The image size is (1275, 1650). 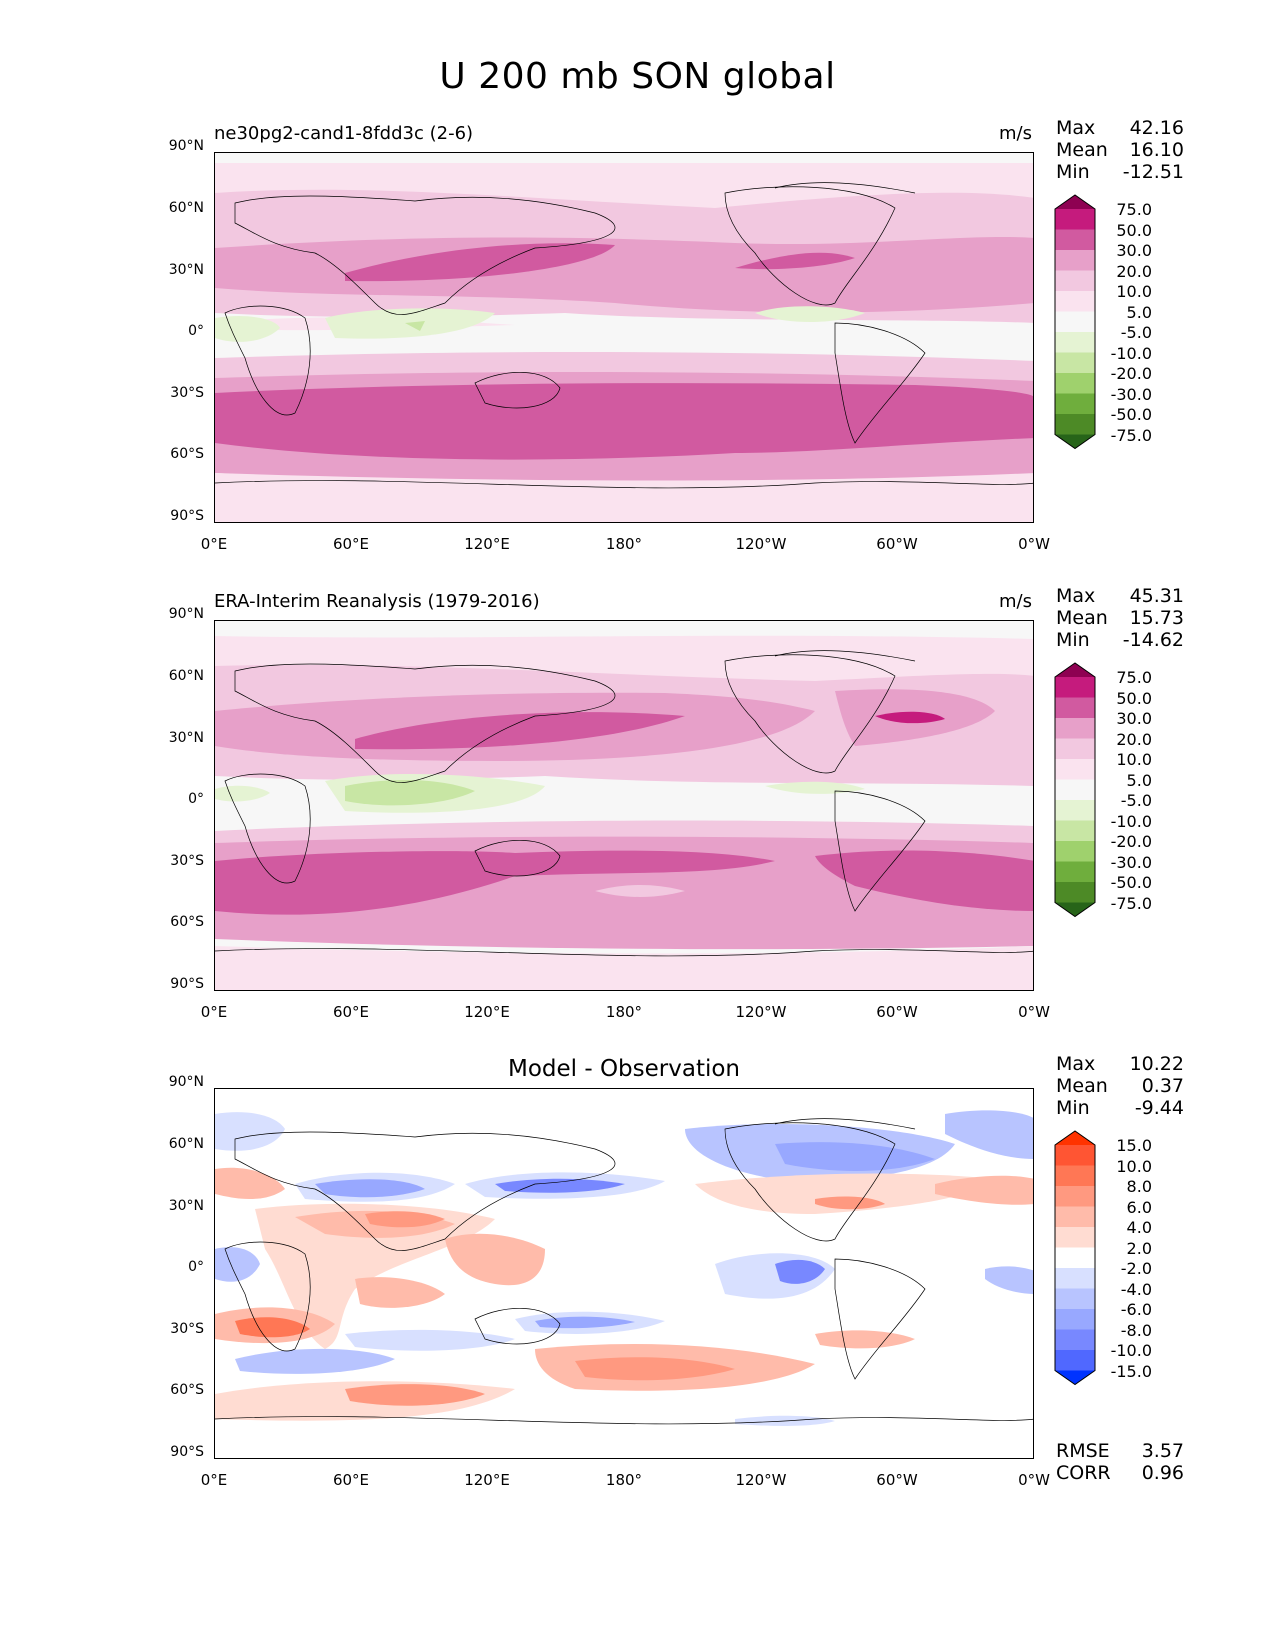 I want to click on colorbar-extend-max, so click(x=1075, y=670).